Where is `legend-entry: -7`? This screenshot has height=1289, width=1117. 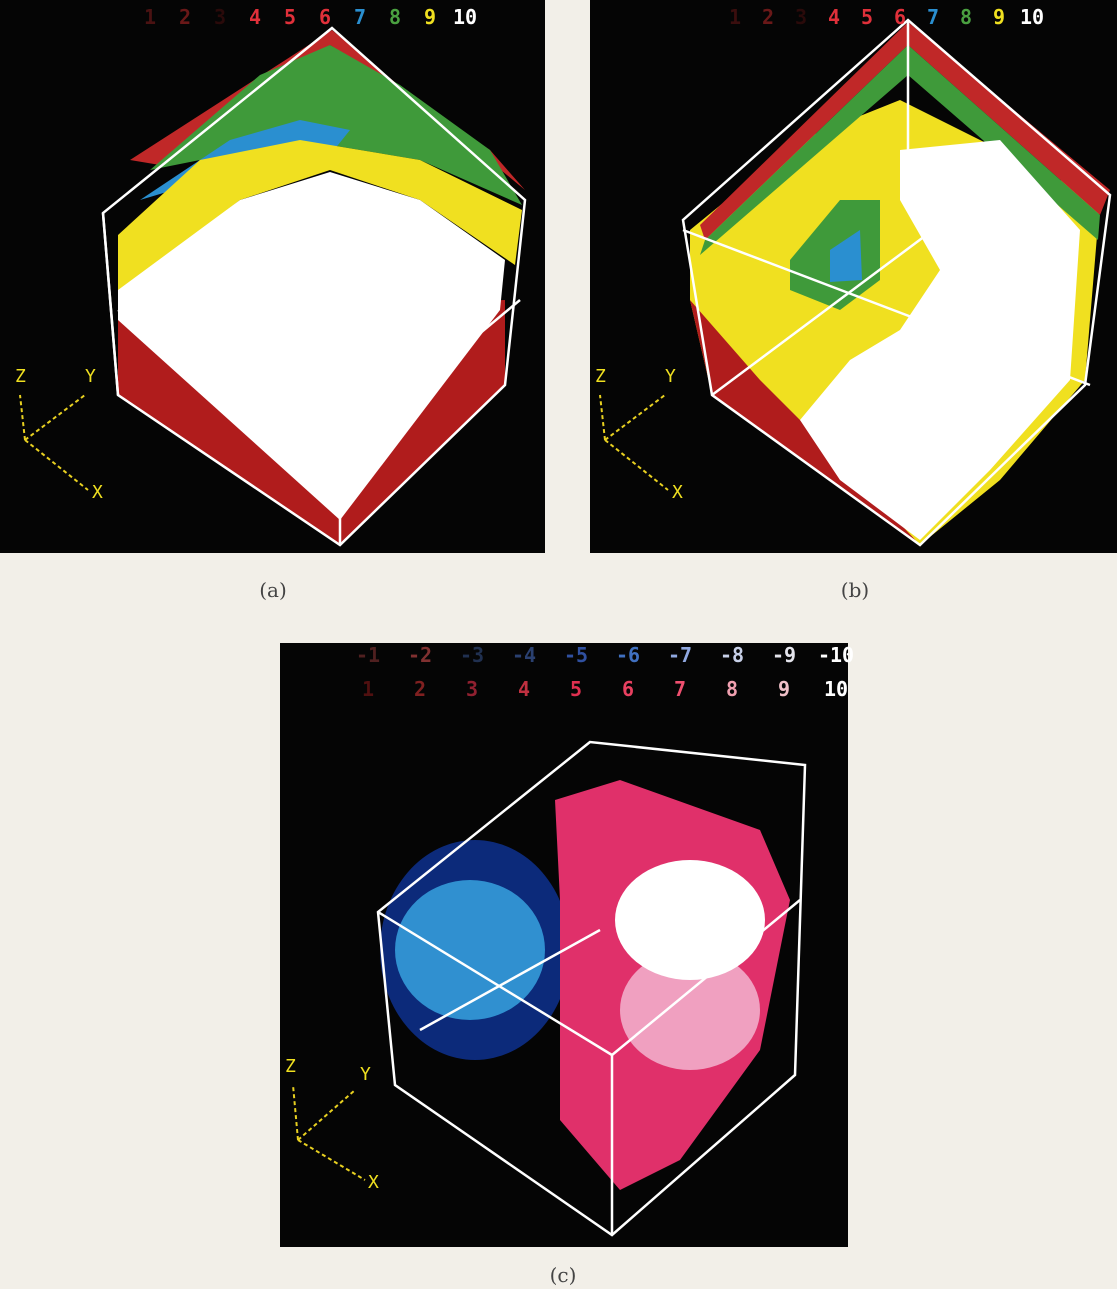
legend-entry: -7 is located at coordinates (680, 655).